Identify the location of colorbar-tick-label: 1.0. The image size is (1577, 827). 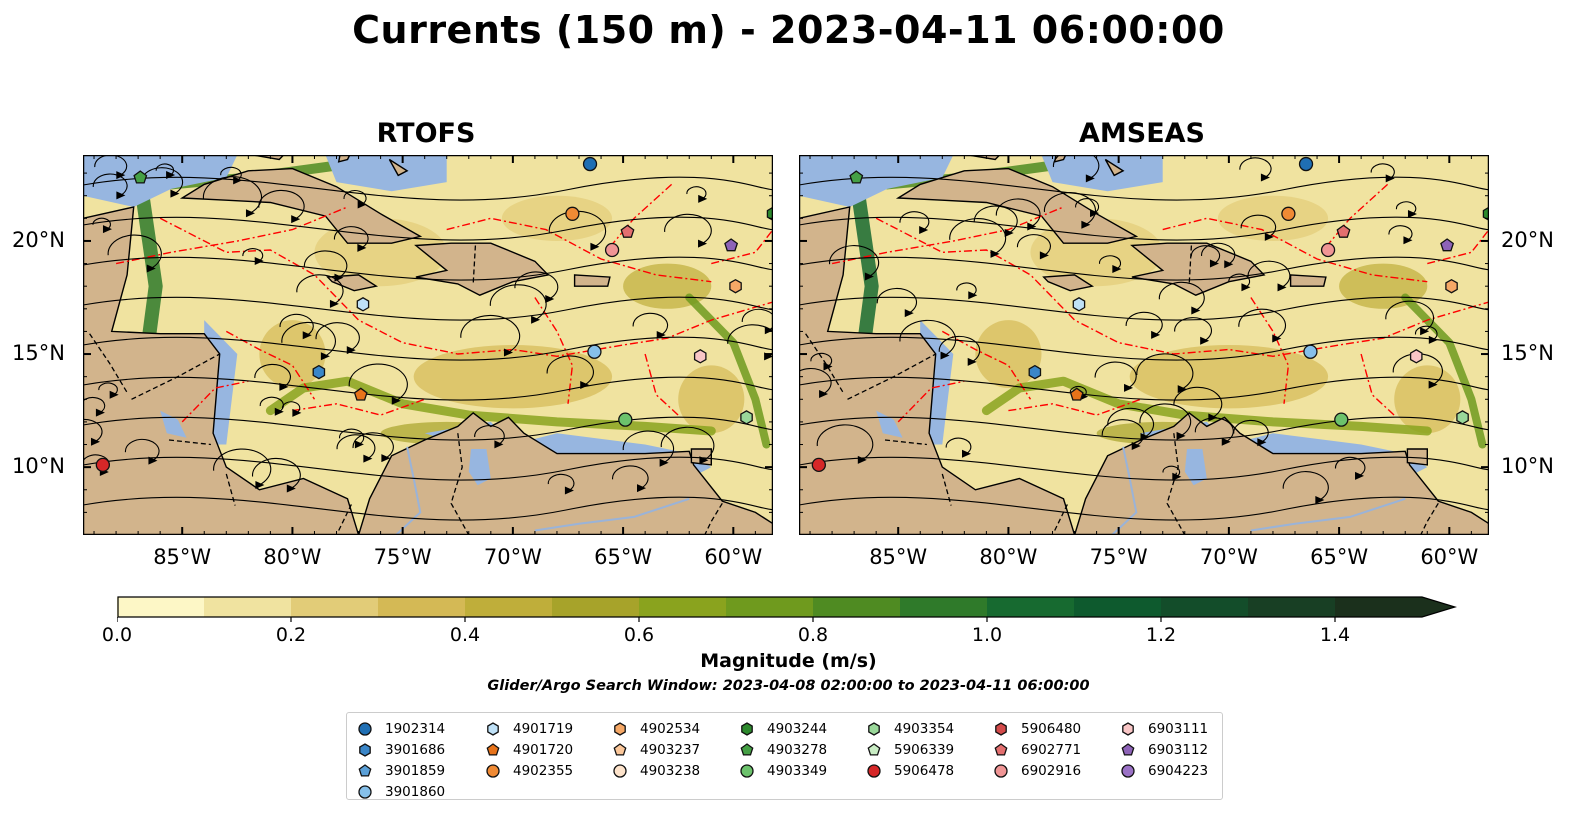
(987, 635).